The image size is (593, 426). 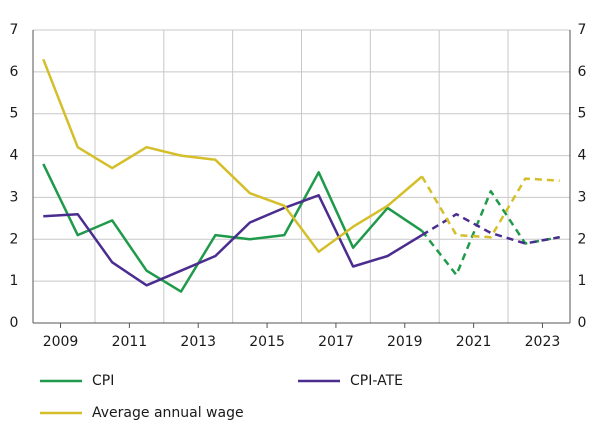 I want to click on x-tick-label: 2021, so click(x=474, y=342).